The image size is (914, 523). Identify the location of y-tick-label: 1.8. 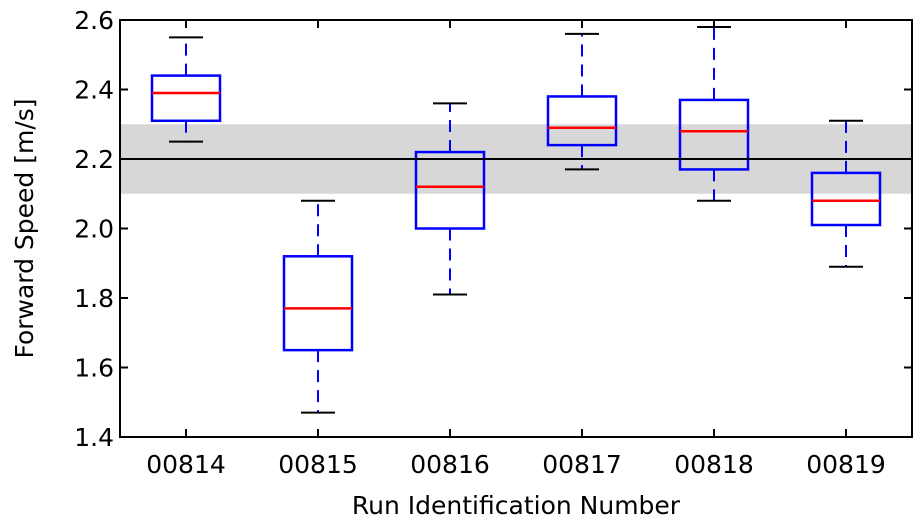
(94, 298).